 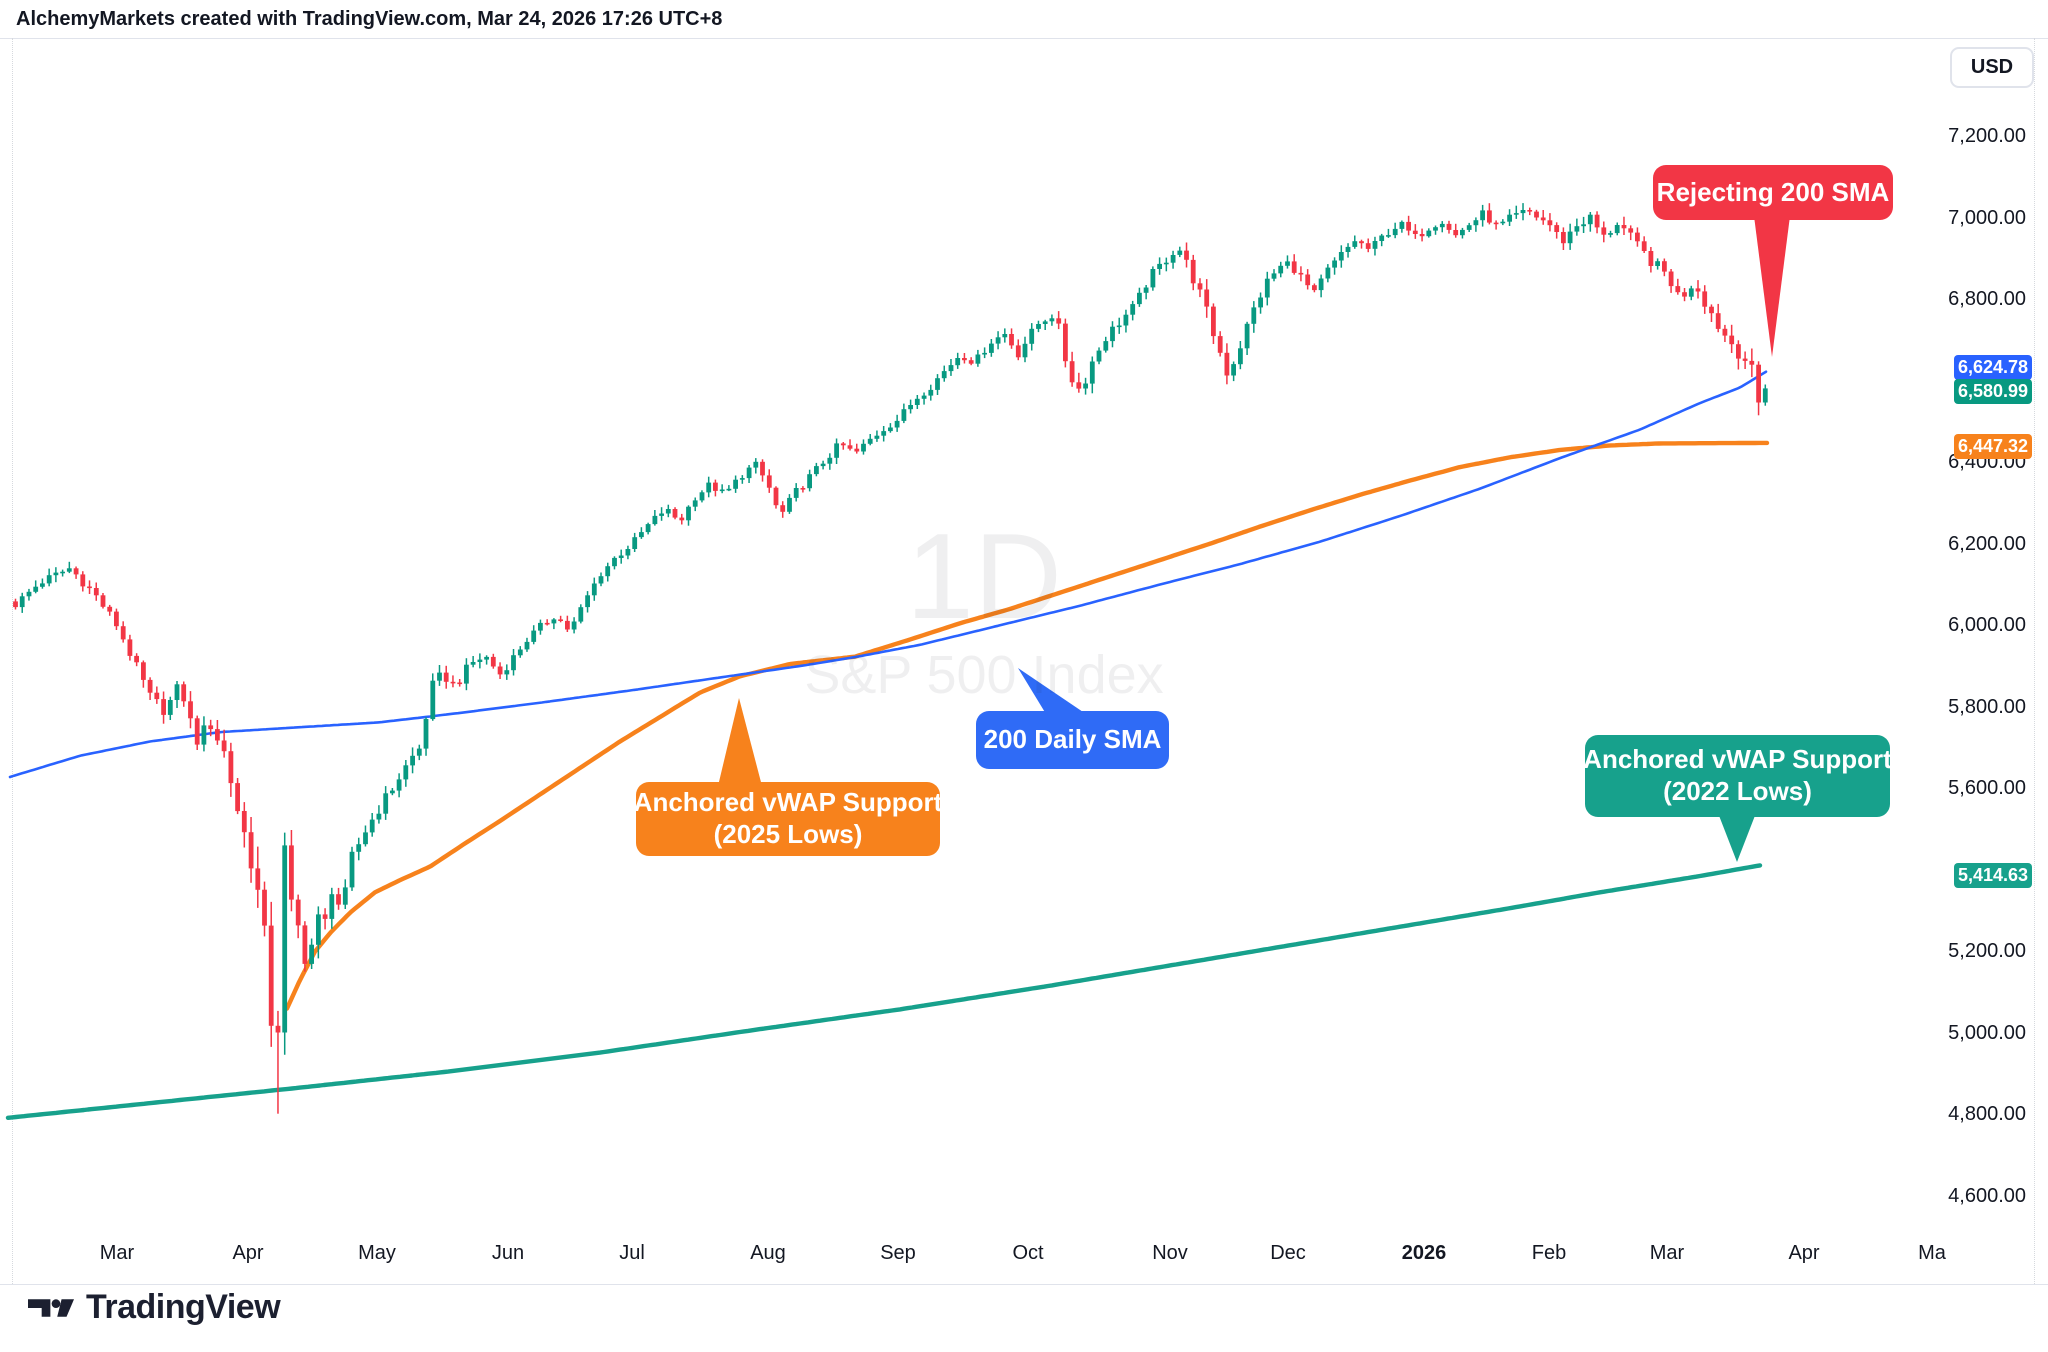 What do you see at coordinates (1987, 625) in the screenshot?
I see `price-tick-6000: 6,000.00` at bounding box center [1987, 625].